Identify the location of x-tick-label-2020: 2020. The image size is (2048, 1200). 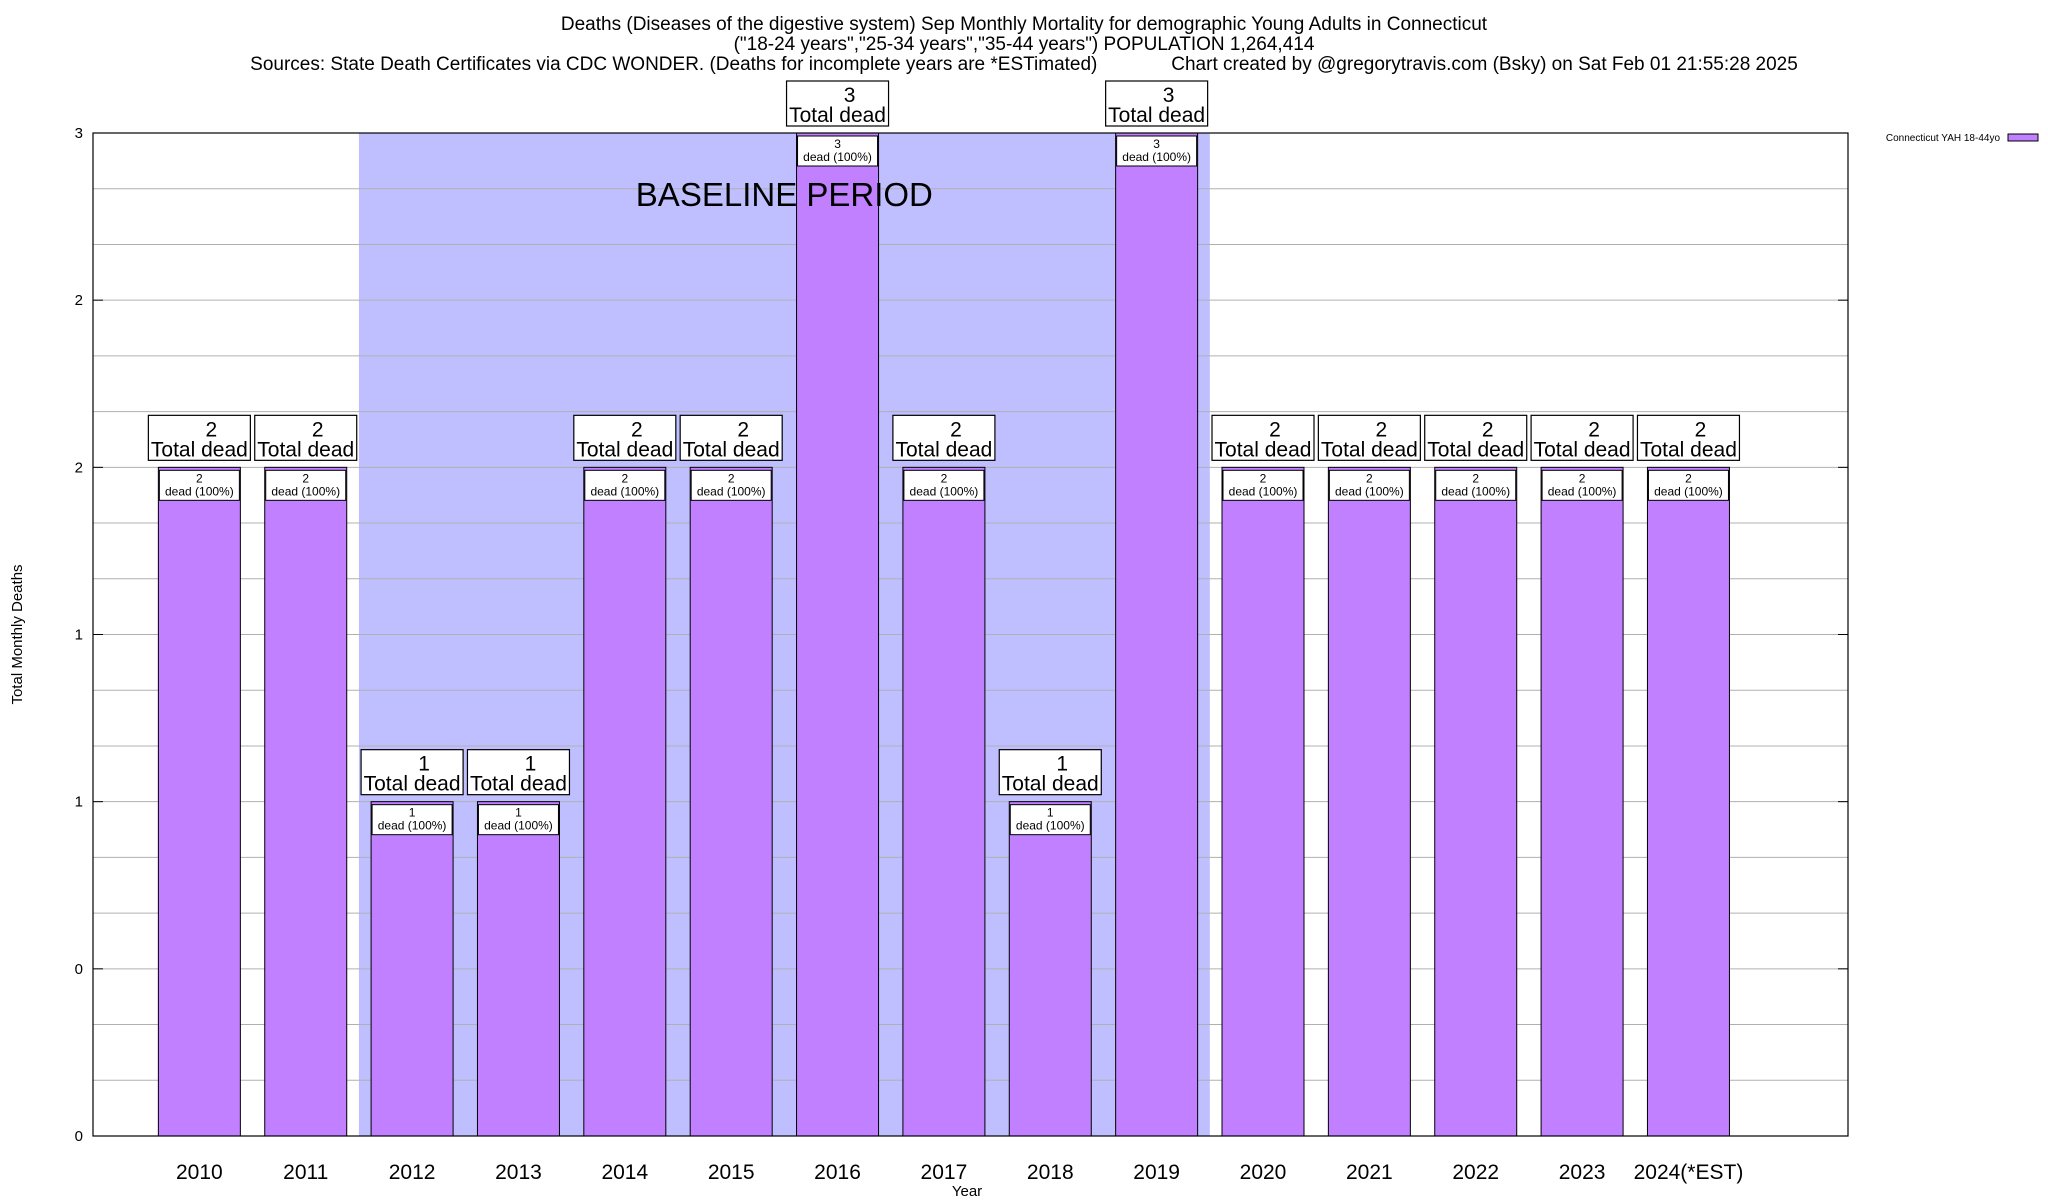
(1263, 1172).